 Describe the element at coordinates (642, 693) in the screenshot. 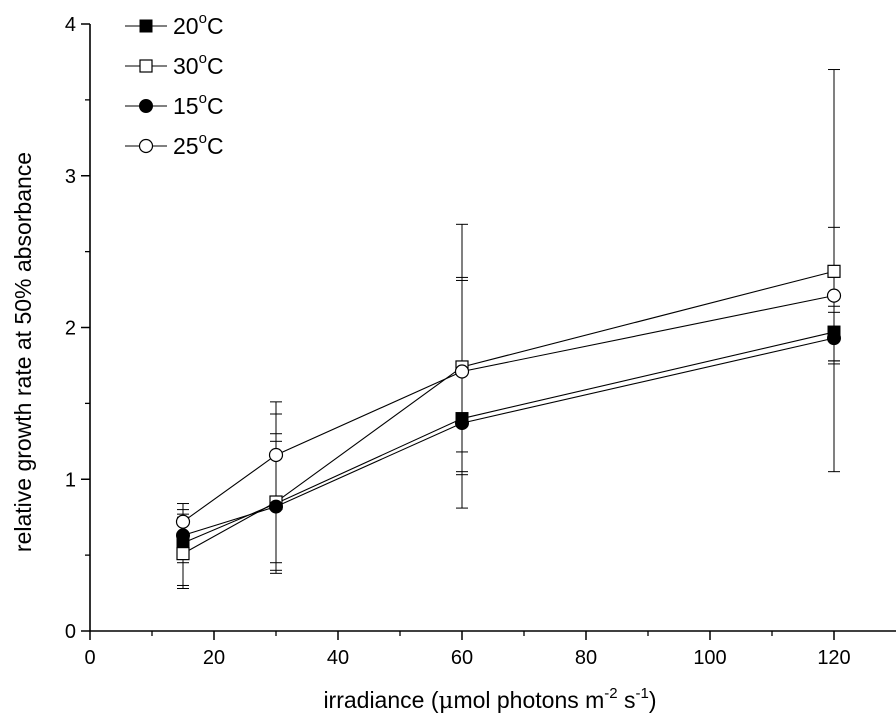

I see `x-title-exp2: -1` at that location.